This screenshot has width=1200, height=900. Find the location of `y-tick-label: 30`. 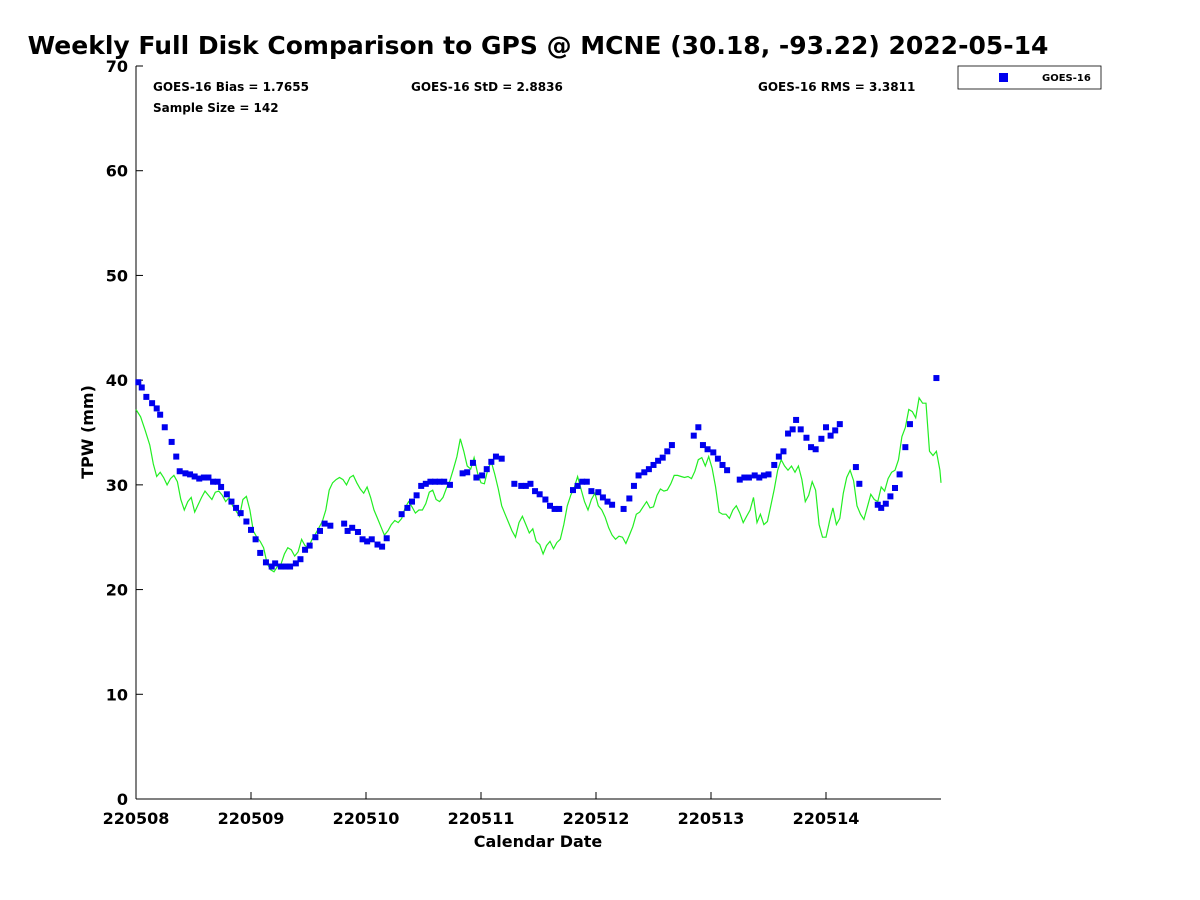

y-tick-label: 30 is located at coordinates (117, 485).